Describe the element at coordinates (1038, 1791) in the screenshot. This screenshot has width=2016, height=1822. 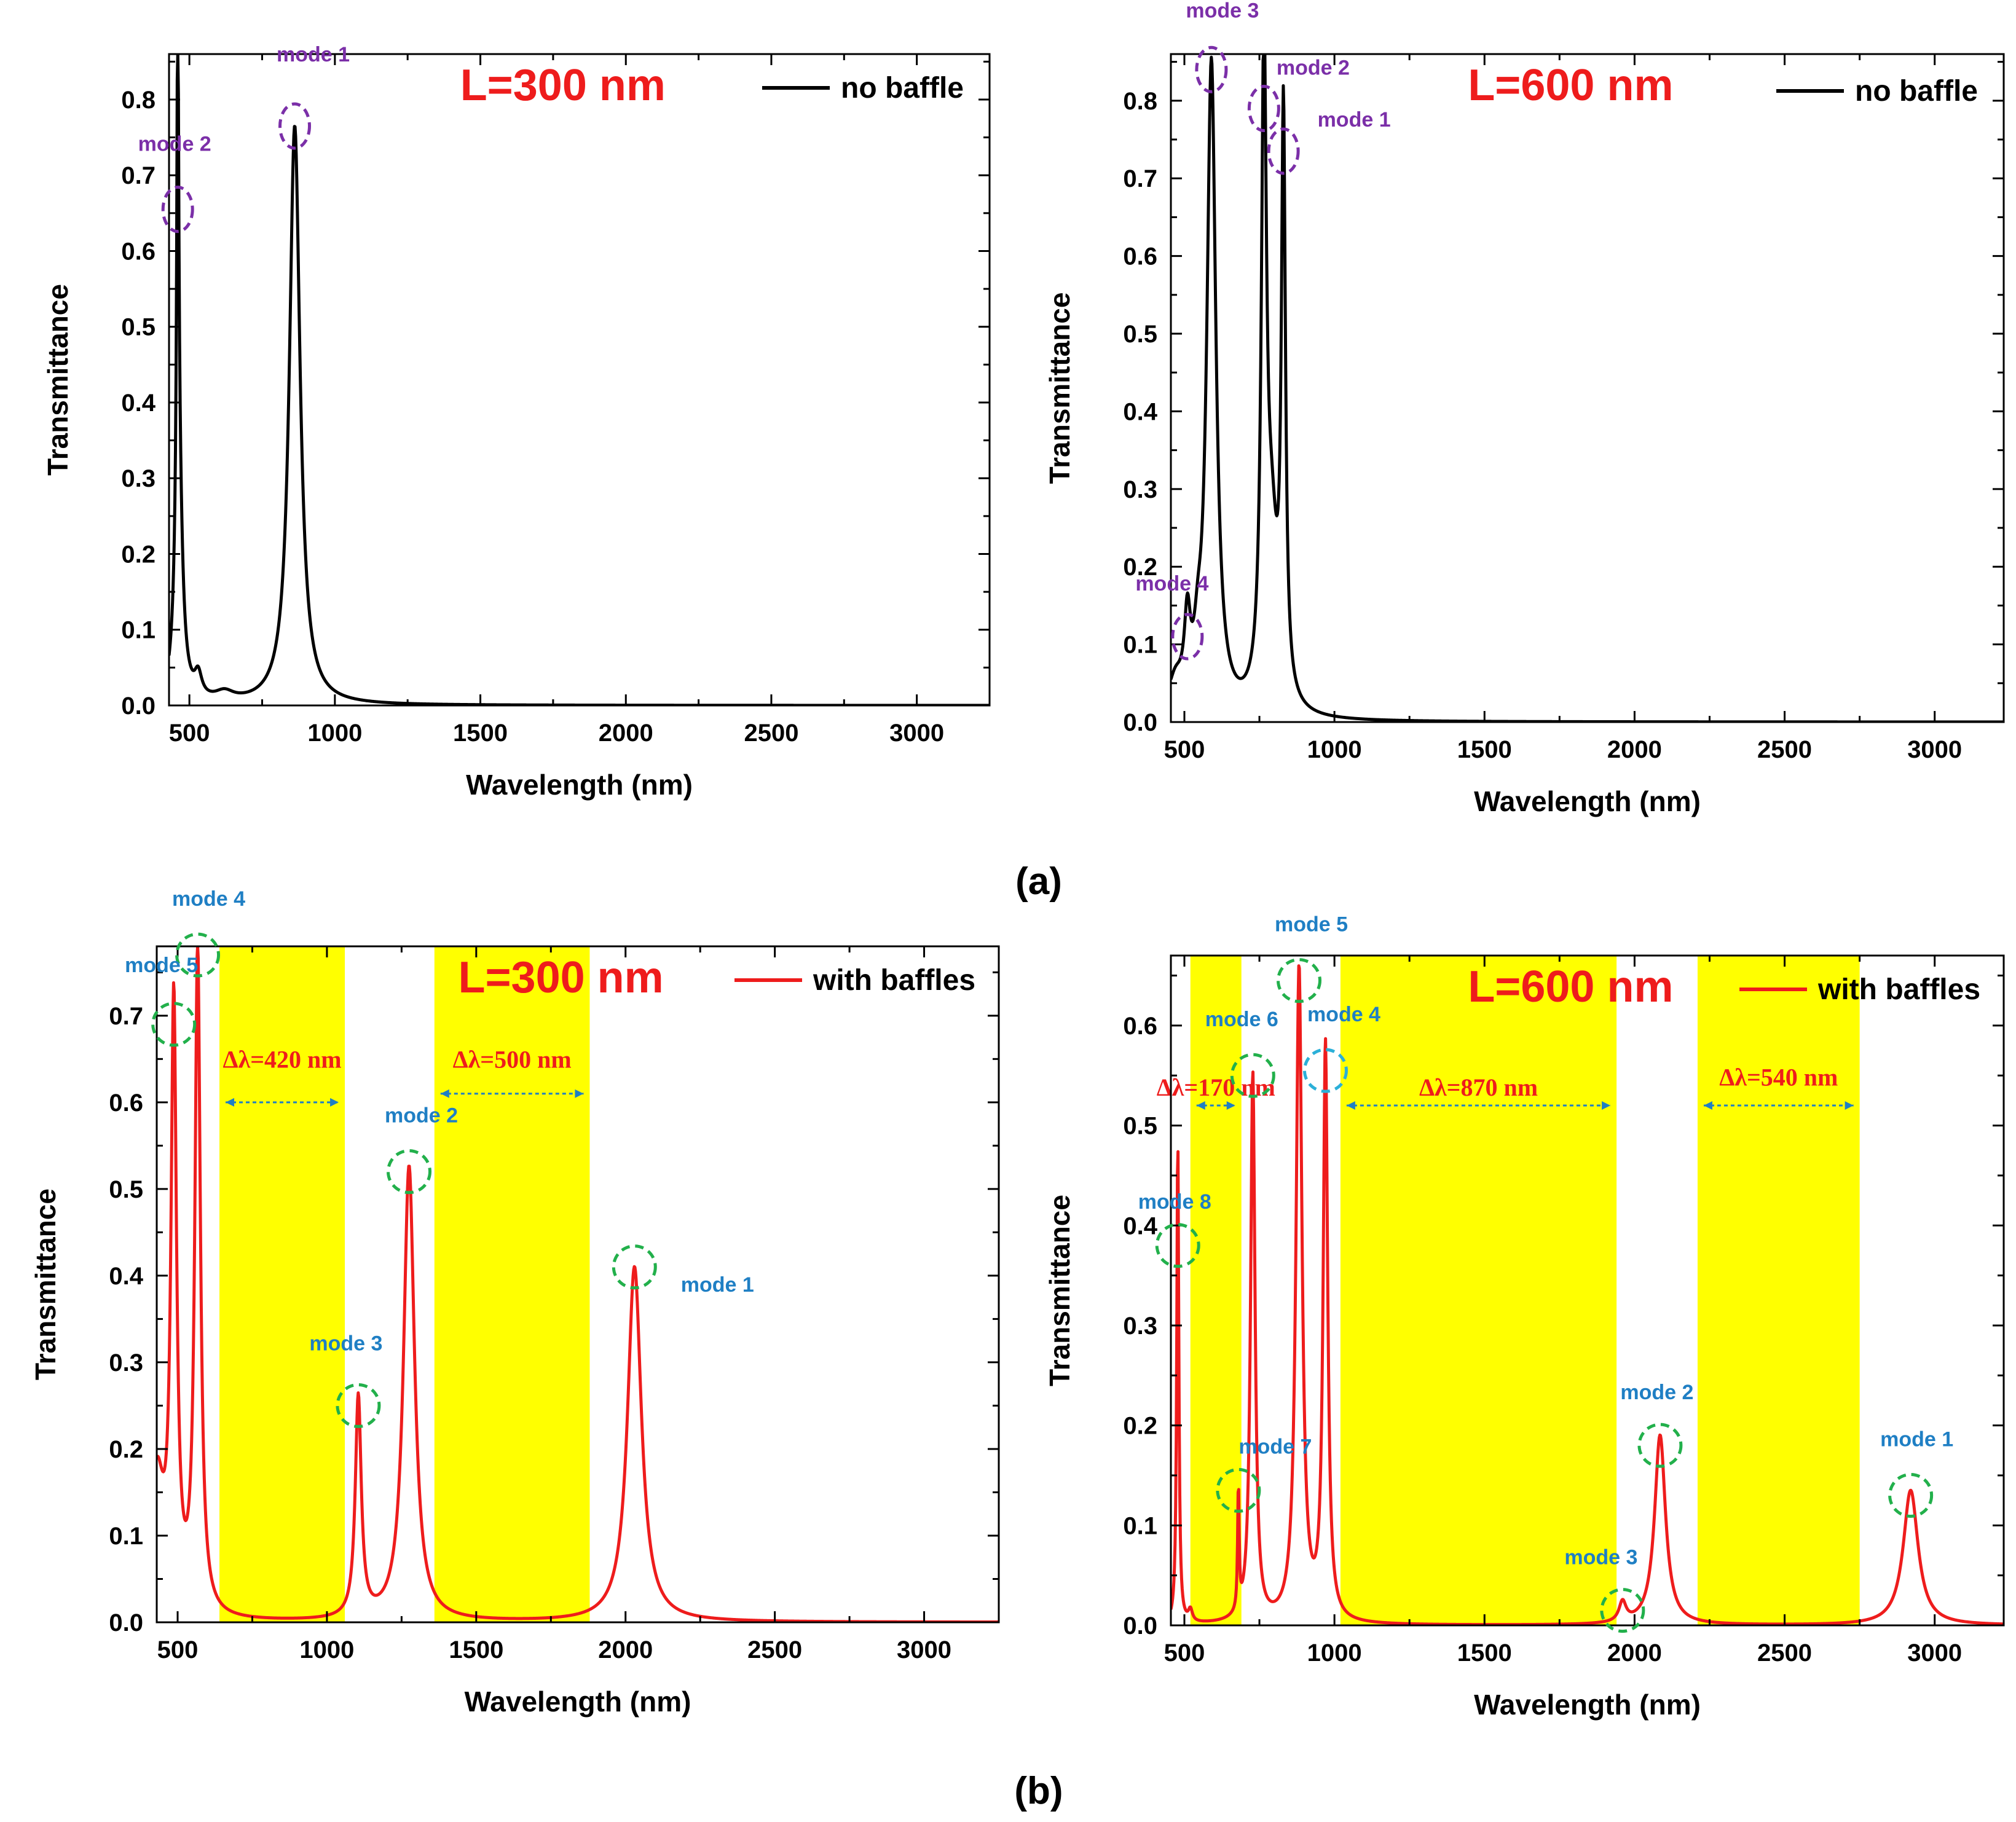
I see `figure-label-b: (b)` at that location.